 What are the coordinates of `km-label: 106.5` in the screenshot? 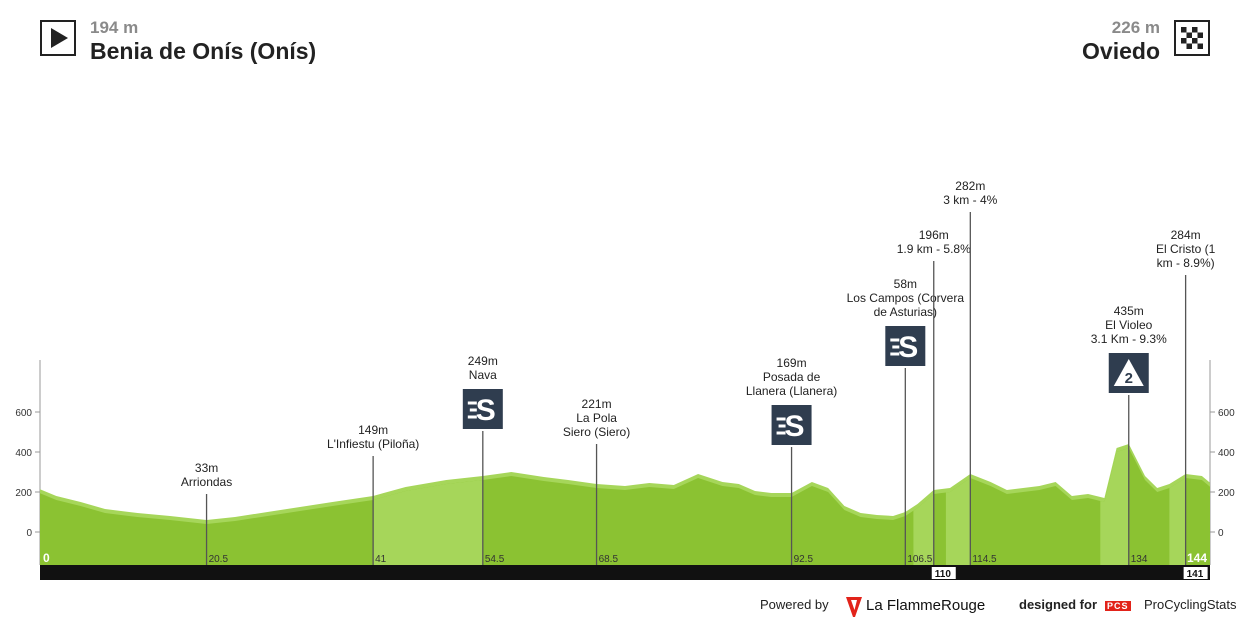 It's located at (919, 559).